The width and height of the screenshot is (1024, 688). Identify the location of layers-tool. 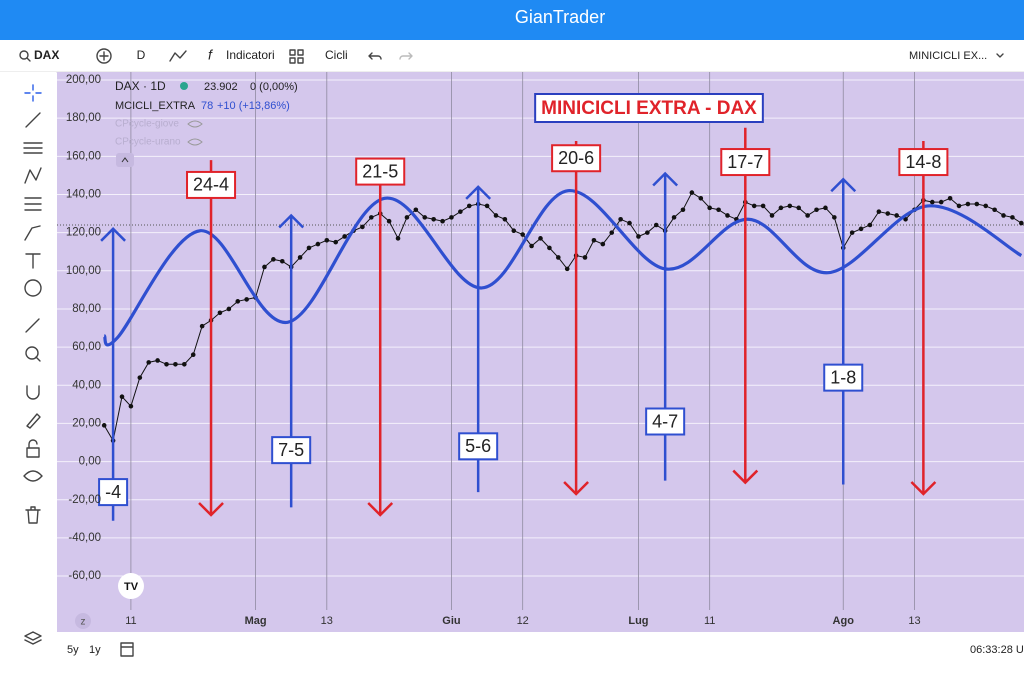
(33, 638).